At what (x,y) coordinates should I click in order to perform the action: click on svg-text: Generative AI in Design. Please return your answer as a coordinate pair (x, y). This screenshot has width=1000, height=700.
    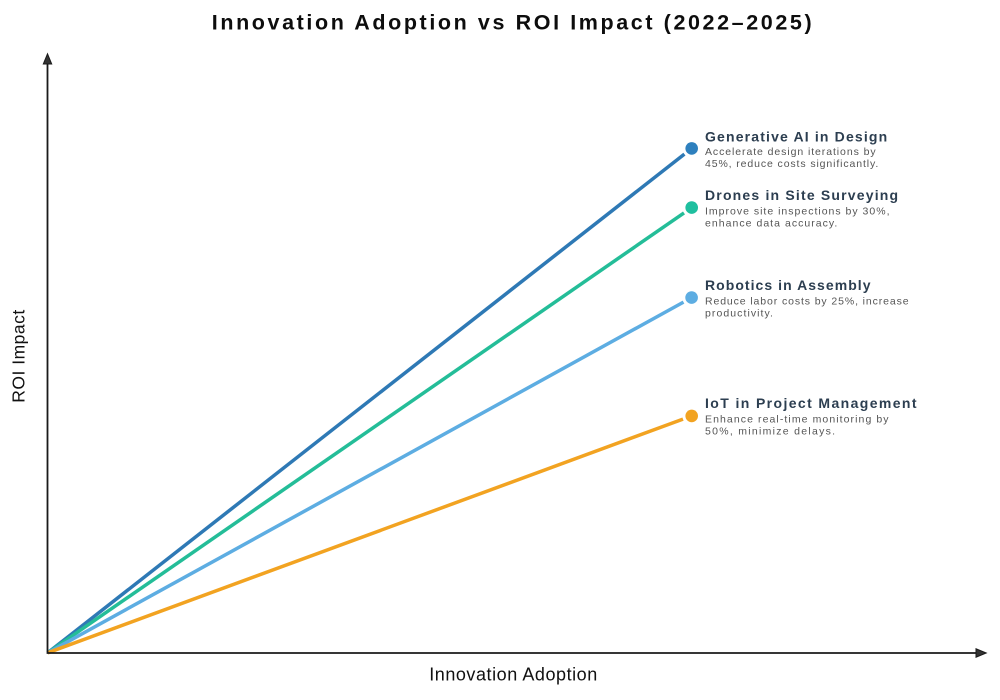
    Looking at the image, I should click on (796, 136).